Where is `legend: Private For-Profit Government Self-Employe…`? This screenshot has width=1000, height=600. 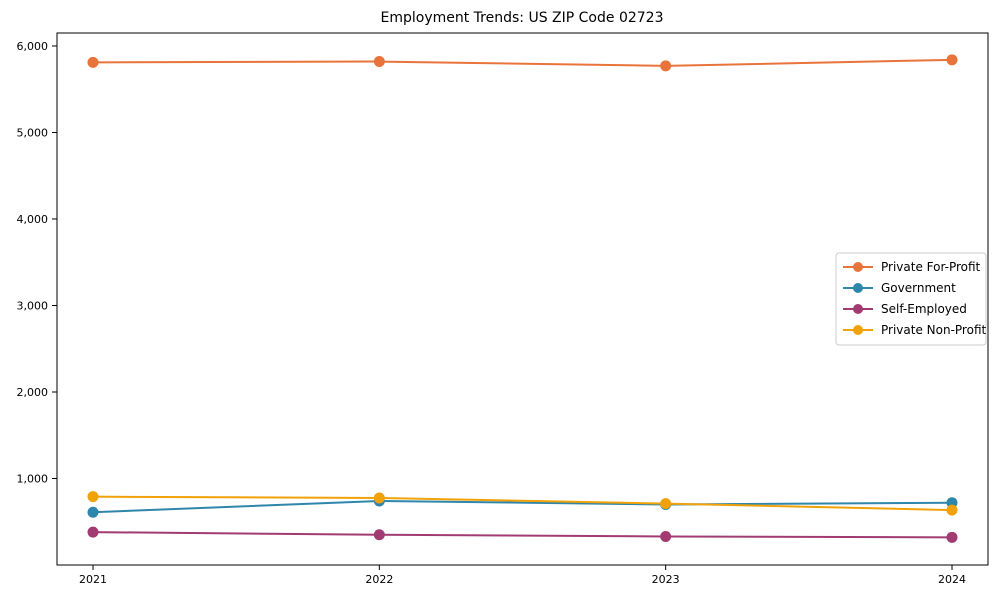
legend: Private For-Profit Government Self-Employe… is located at coordinates (911, 299).